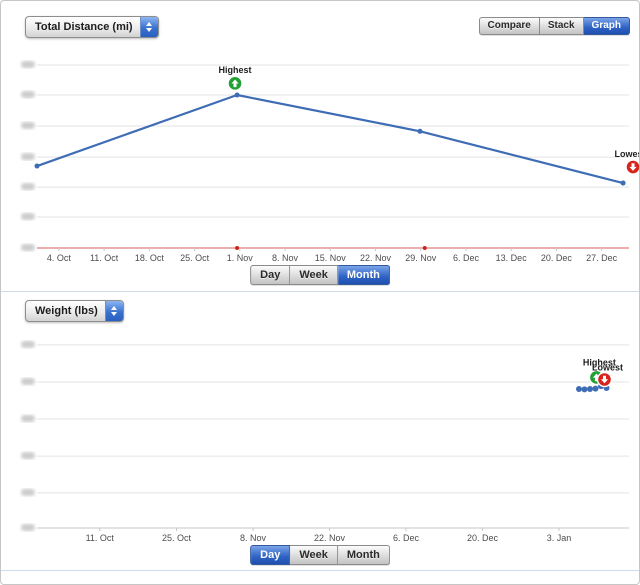 This screenshot has width=640, height=585. I want to click on period-toggle-distance: Day Week Month, so click(320, 275).